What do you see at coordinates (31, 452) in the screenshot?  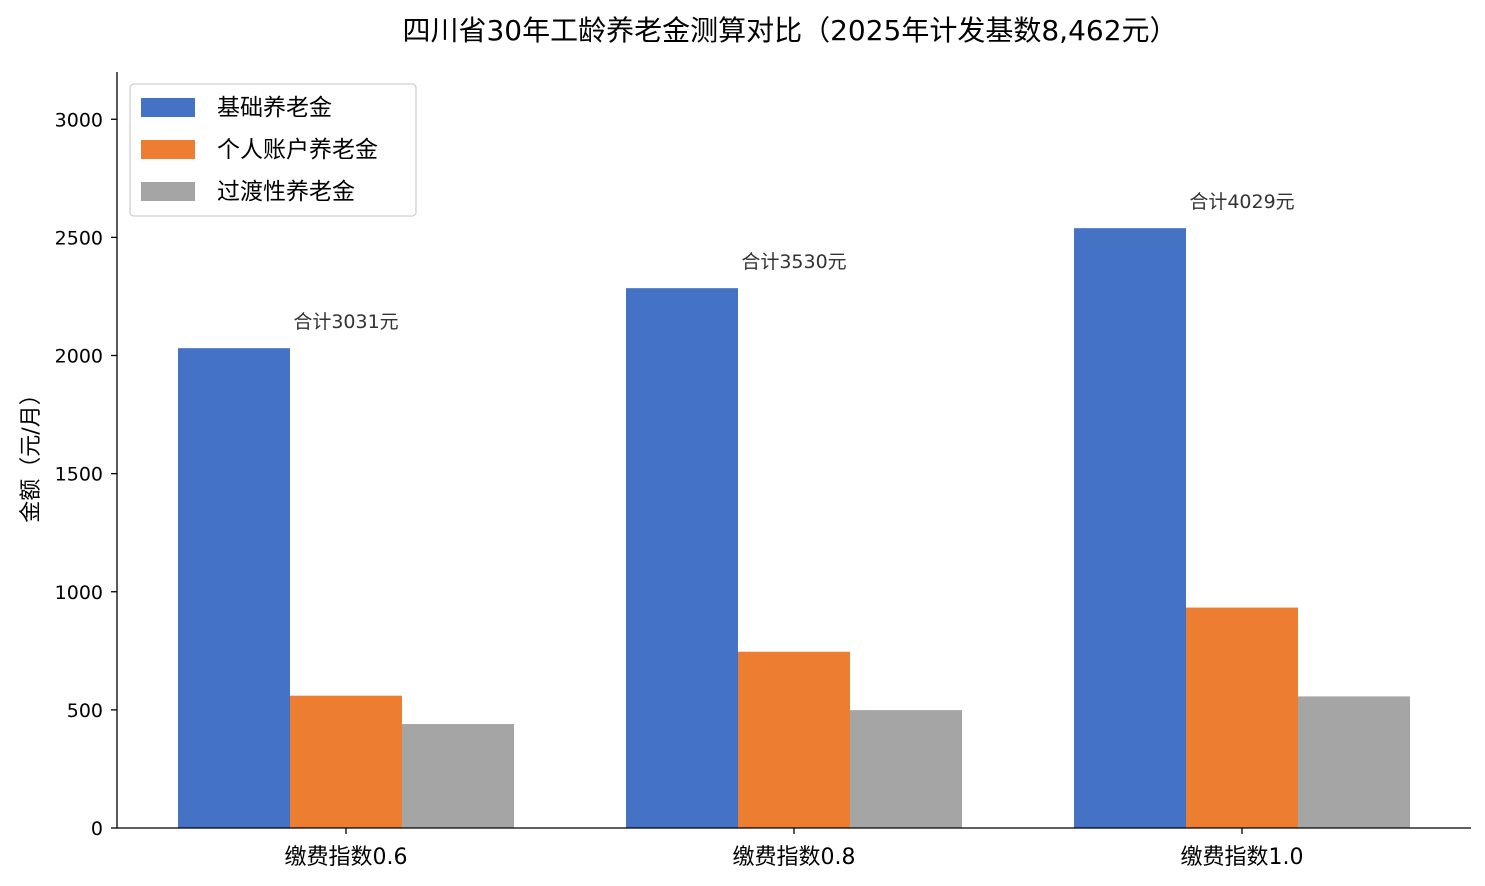 I see `y-axis-label: 金额（元/月）` at bounding box center [31, 452].